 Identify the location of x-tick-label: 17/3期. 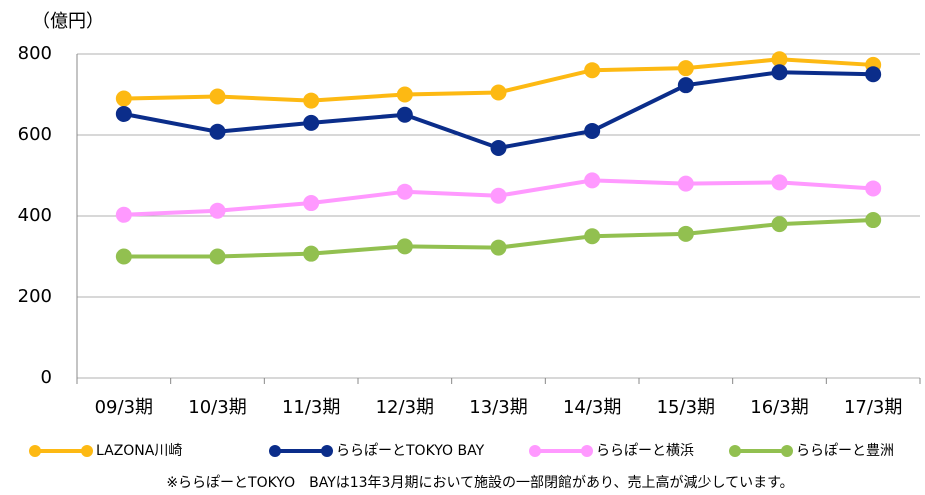
(873, 407).